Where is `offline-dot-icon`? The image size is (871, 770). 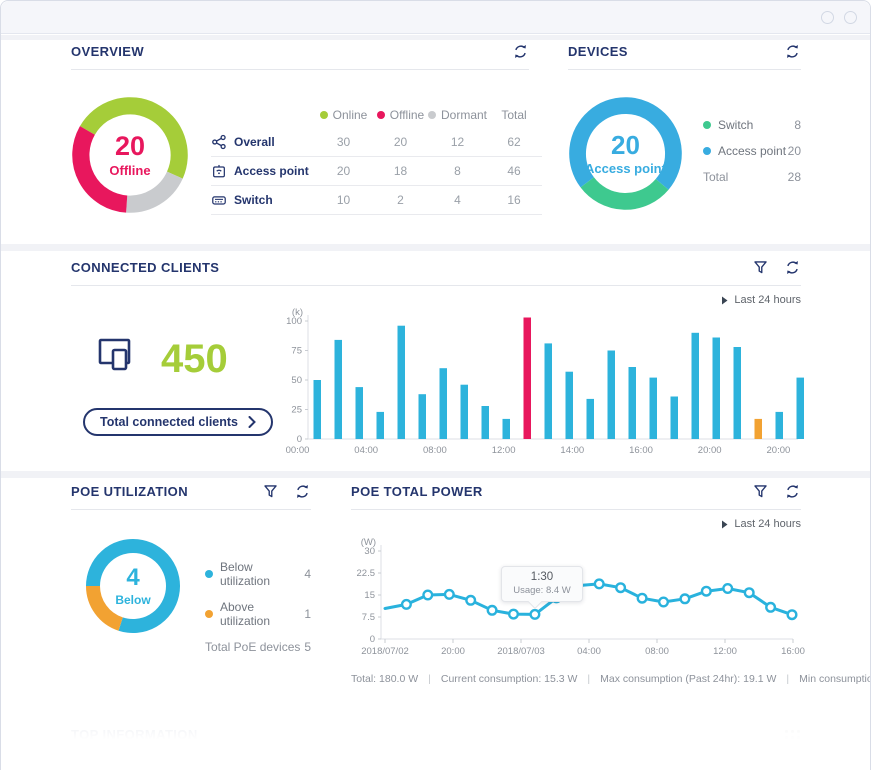
offline-dot-icon is located at coordinates (380, 115).